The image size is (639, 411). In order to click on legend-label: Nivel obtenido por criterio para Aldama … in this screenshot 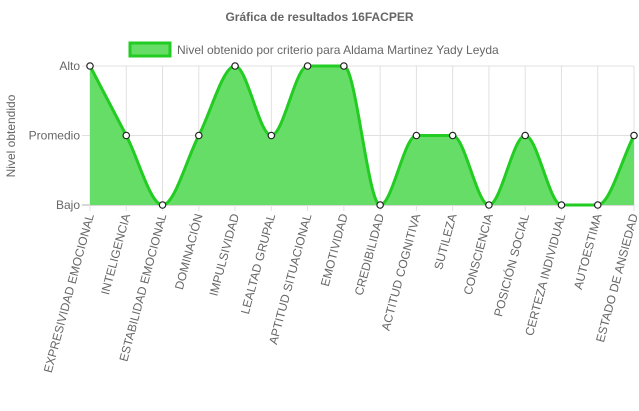, I will do `click(338, 50)`.